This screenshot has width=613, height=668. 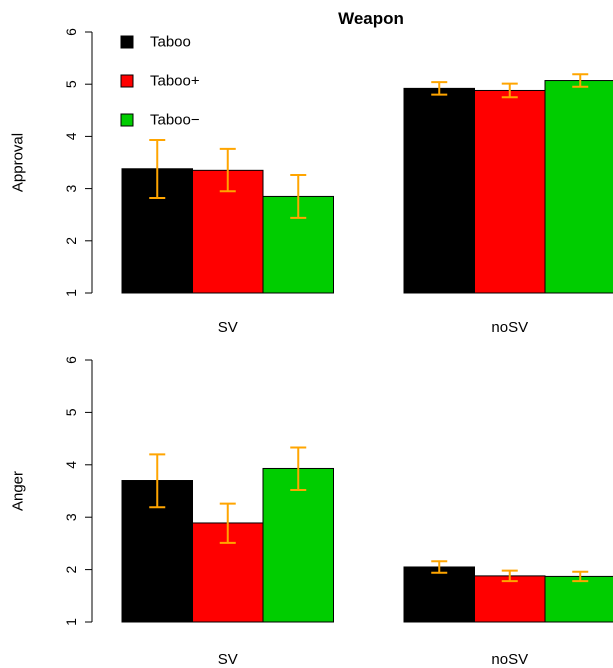 I want to click on legend: Taboo Taboo+ Taboo−, so click(x=160, y=81).